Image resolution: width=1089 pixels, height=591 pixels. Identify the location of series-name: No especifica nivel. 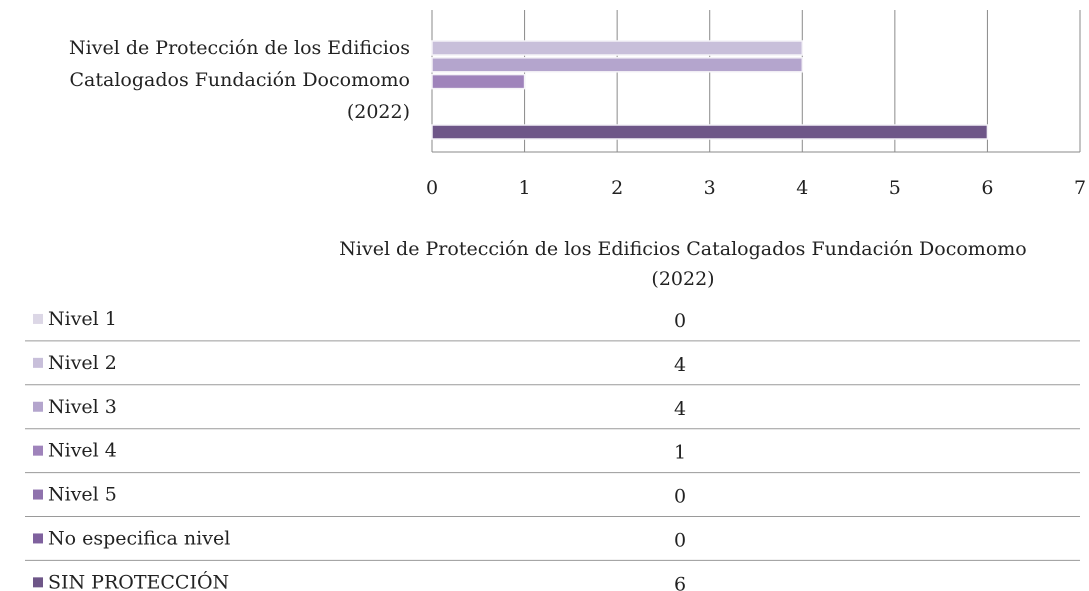
(139, 538).